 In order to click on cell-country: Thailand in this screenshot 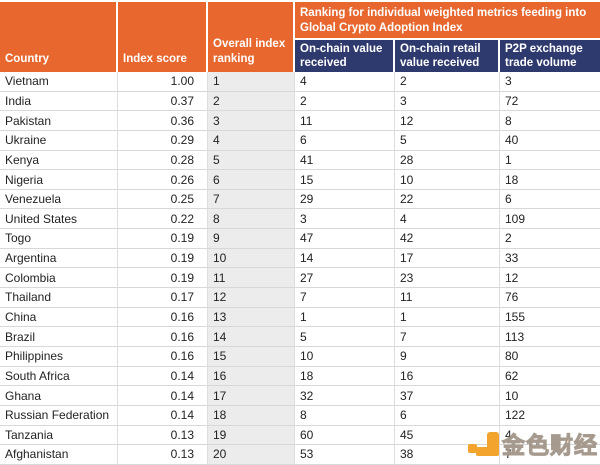, I will do `click(59, 298)`.